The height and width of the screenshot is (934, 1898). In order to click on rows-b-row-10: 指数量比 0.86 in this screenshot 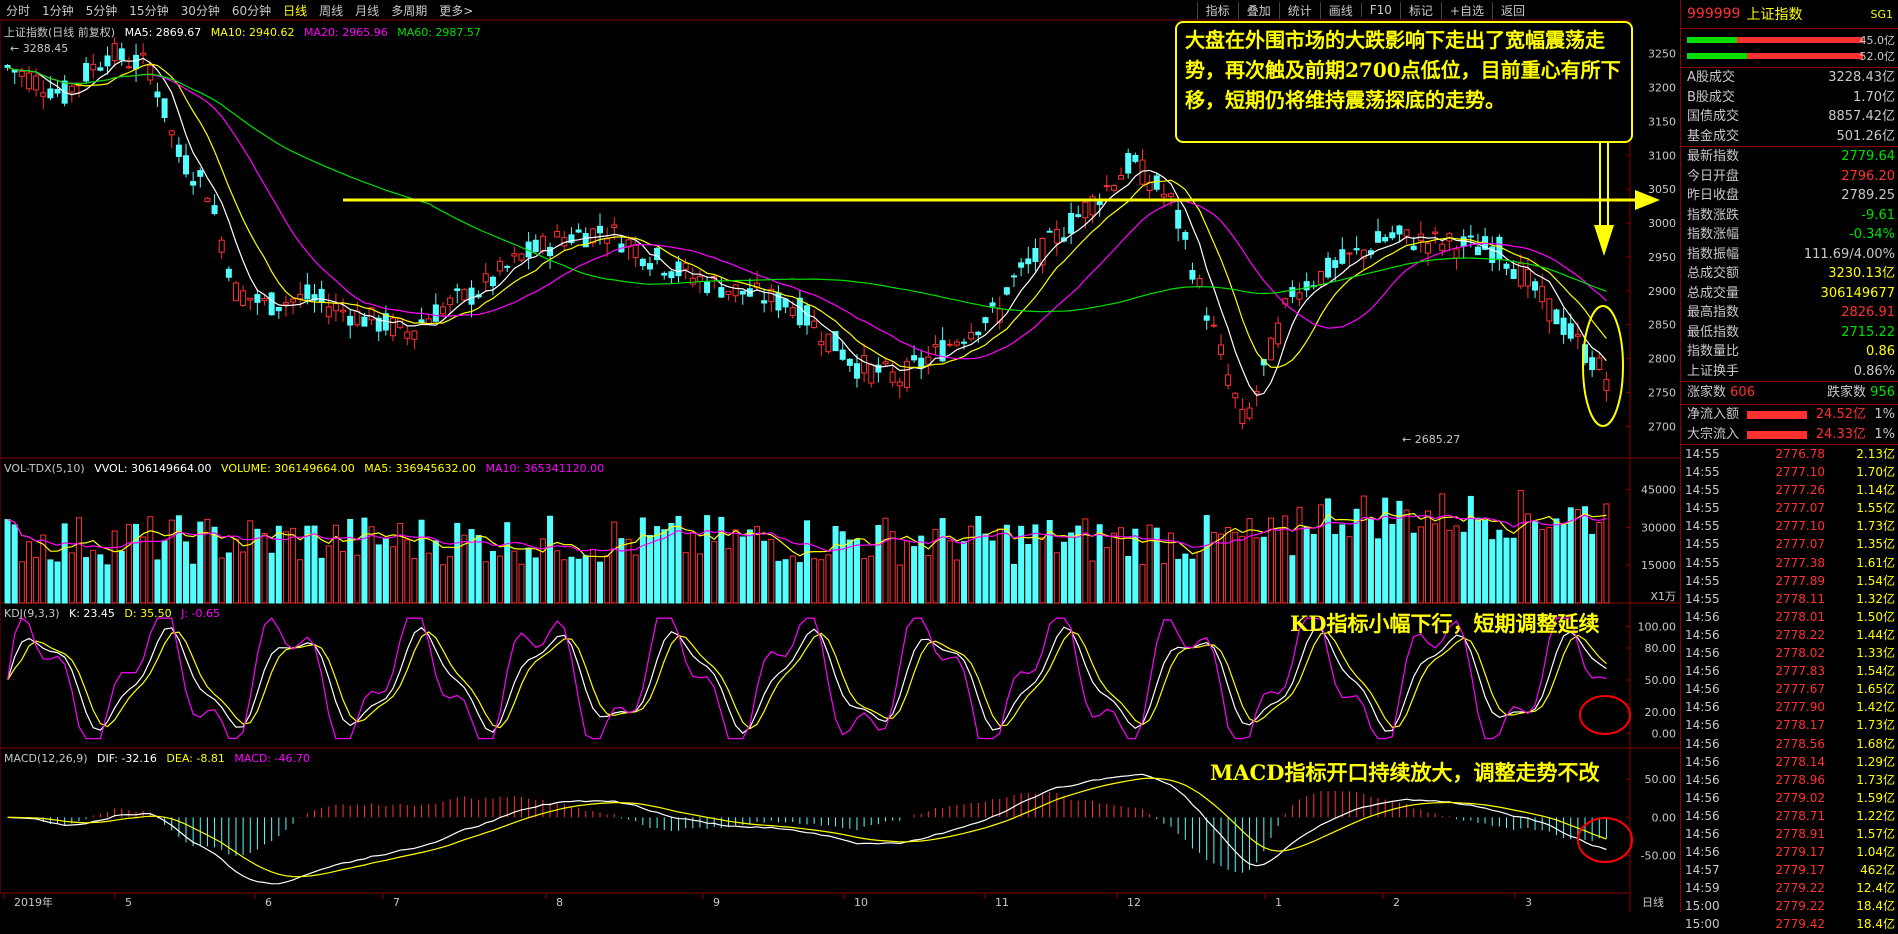, I will do `click(1789, 352)`.